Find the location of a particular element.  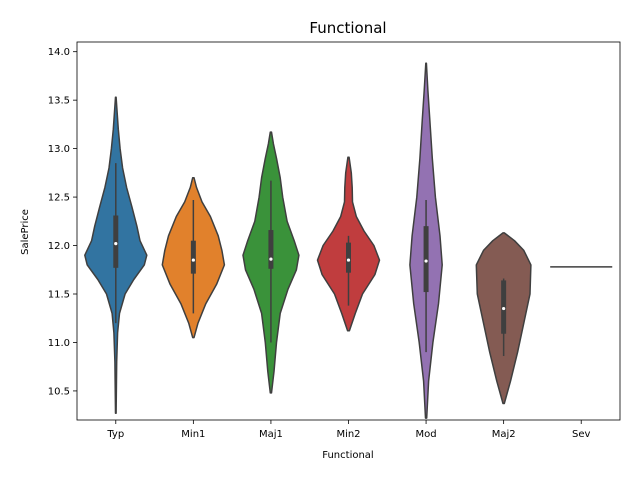

x-tick-label: Maj2 is located at coordinates (504, 434).